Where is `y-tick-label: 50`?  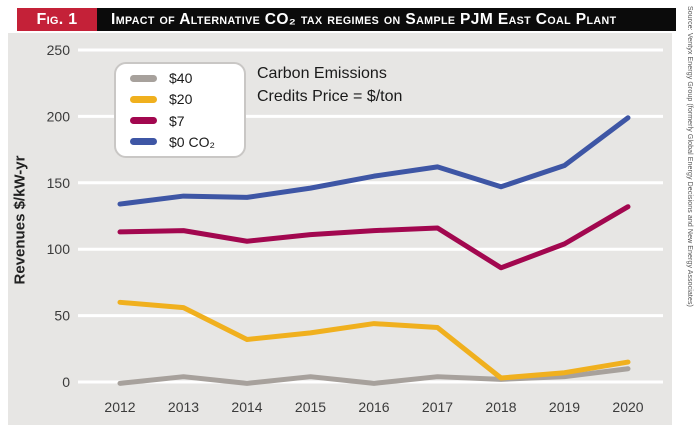
y-tick-label: 50 is located at coordinates (62, 316).